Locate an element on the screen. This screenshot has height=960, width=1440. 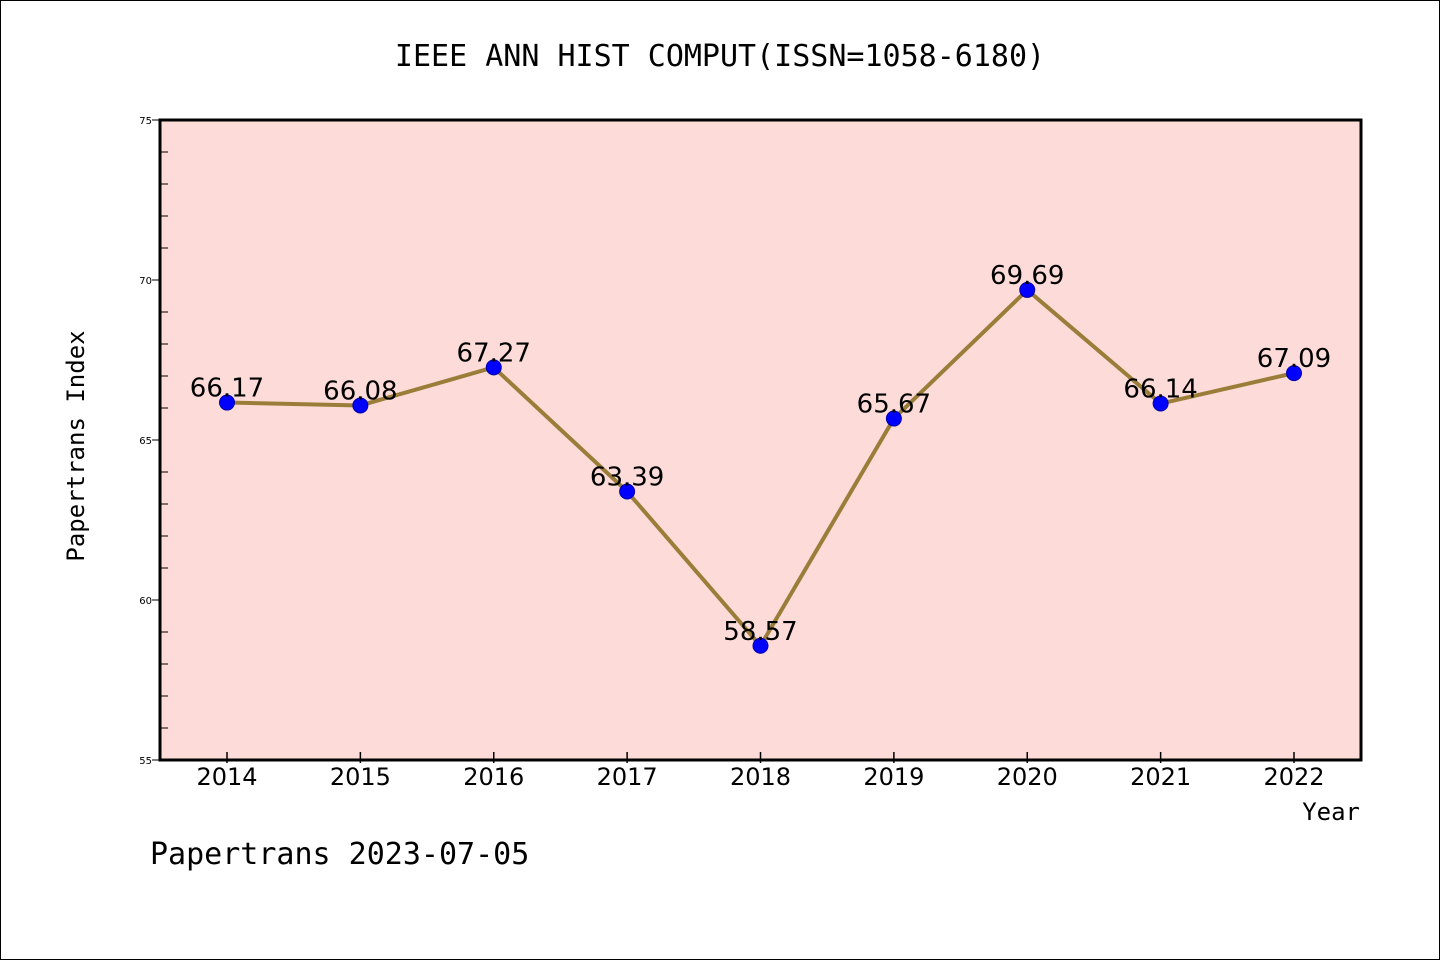
x-tick-label: 2017 is located at coordinates (627, 777).